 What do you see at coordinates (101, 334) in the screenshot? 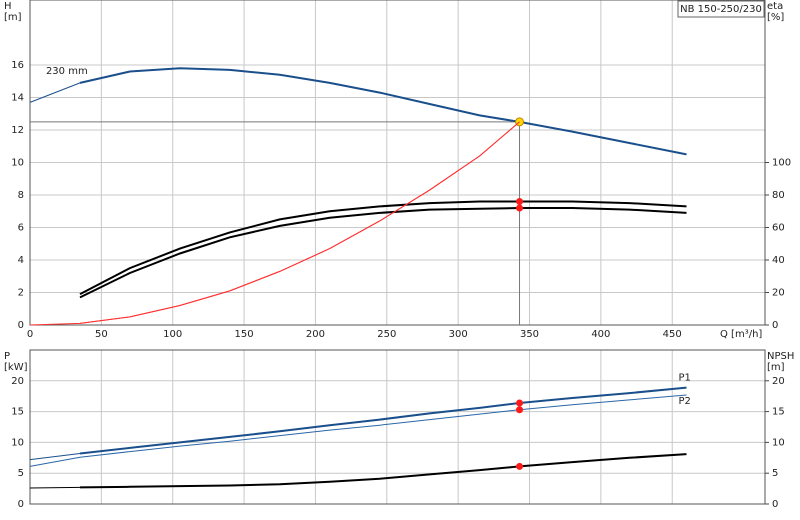
I see `x-tick-label: 50` at bounding box center [101, 334].